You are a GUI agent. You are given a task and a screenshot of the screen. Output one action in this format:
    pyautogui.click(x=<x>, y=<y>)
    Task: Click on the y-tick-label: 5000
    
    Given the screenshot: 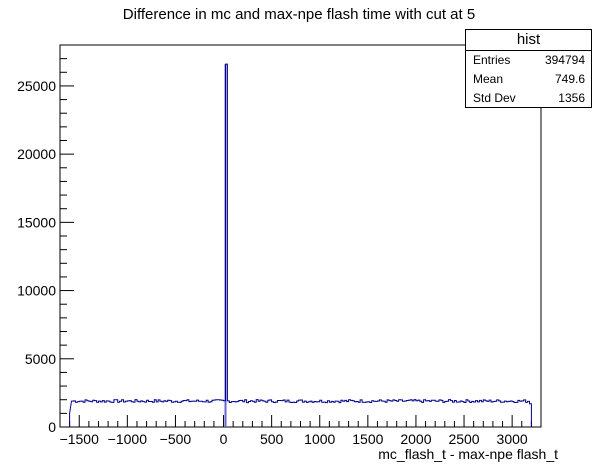 What is the action you would take?
    pyautogui.click(x=40, y=359)
    